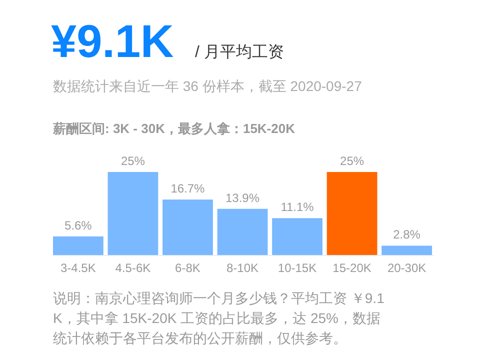  What do you see at coordinates (297, 268) in the screenshot?
I see `x-tick-label: 10-15K` at bounding box center [297, 268].